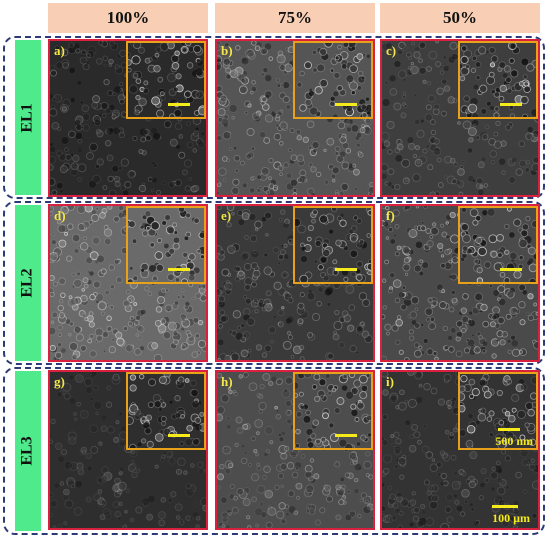 The height and width of the screenshot is (540, 550). I want to click on panel-letter: h), so click(227, 381).